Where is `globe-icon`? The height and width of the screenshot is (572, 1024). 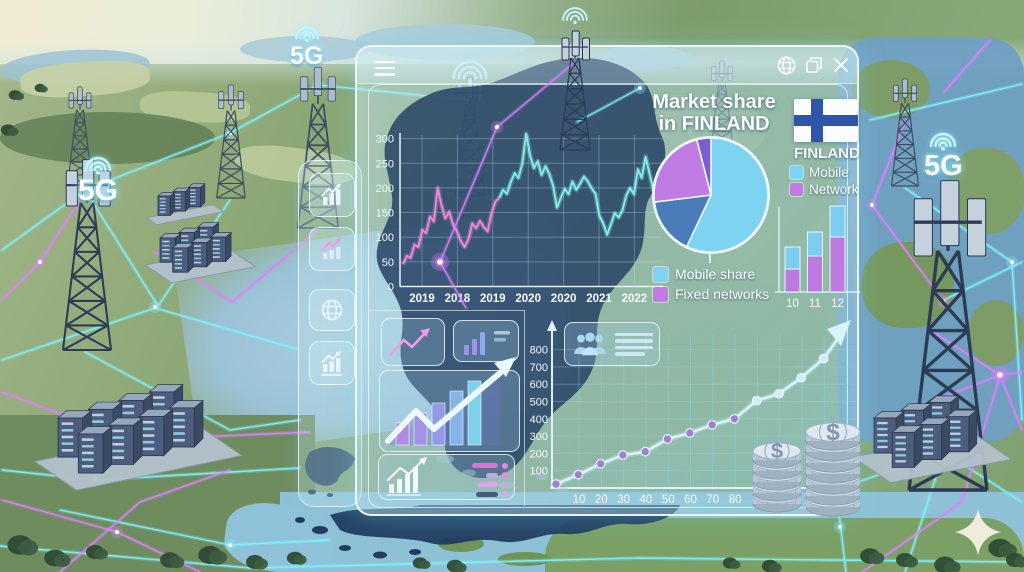
globe-icon is located at coordinates (786, 65).